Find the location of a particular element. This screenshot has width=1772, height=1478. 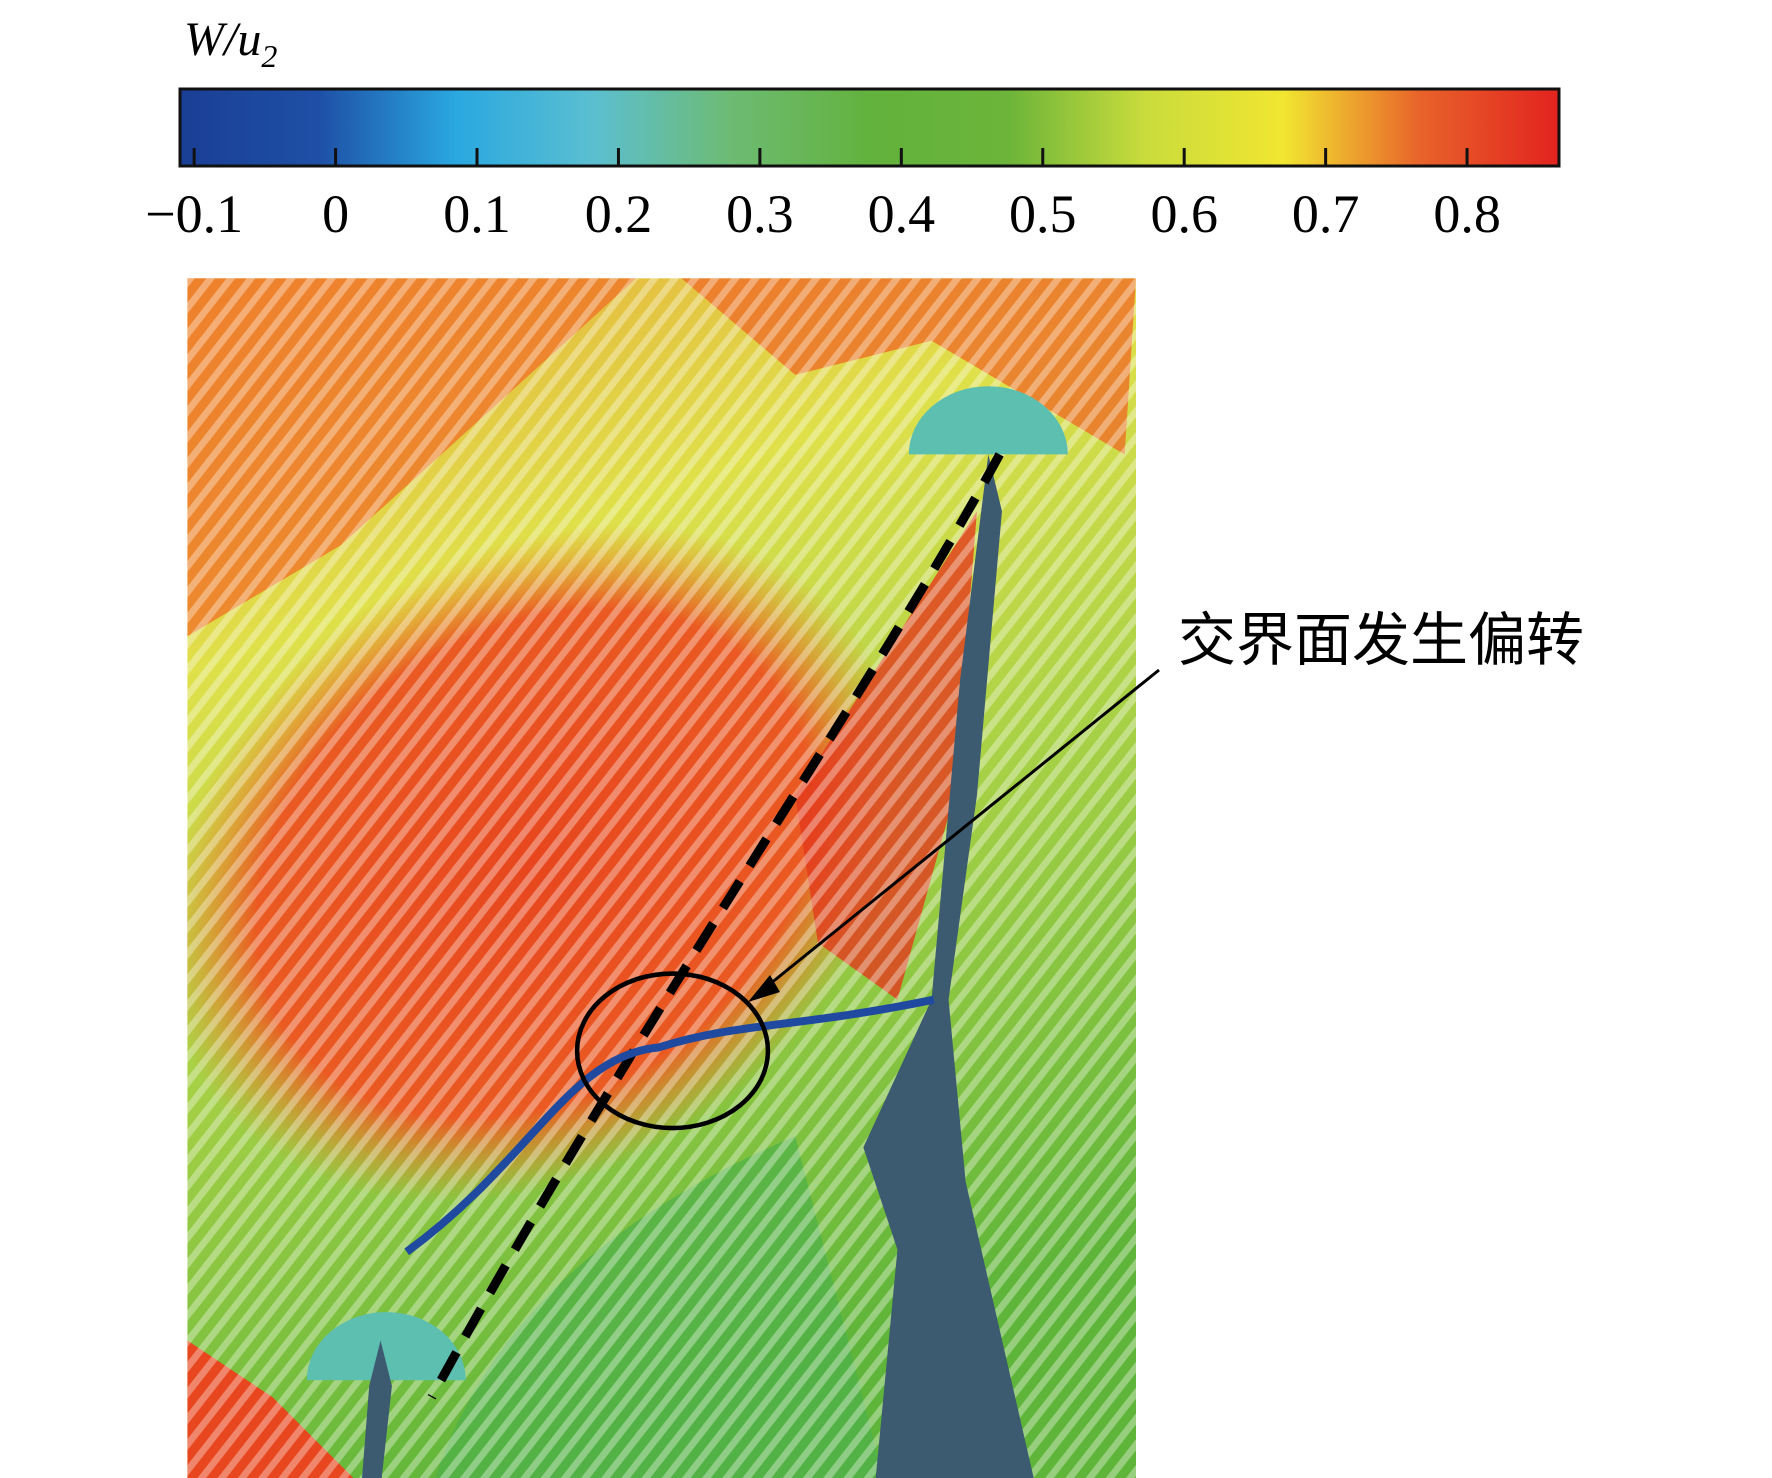

tick-label: 0.3 is located at coordinates (760, 214).